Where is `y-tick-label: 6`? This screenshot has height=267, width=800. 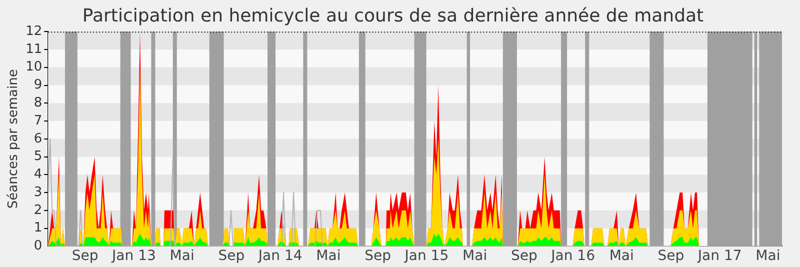
y-tick-label: 6 is located at coordinates (38, 138).